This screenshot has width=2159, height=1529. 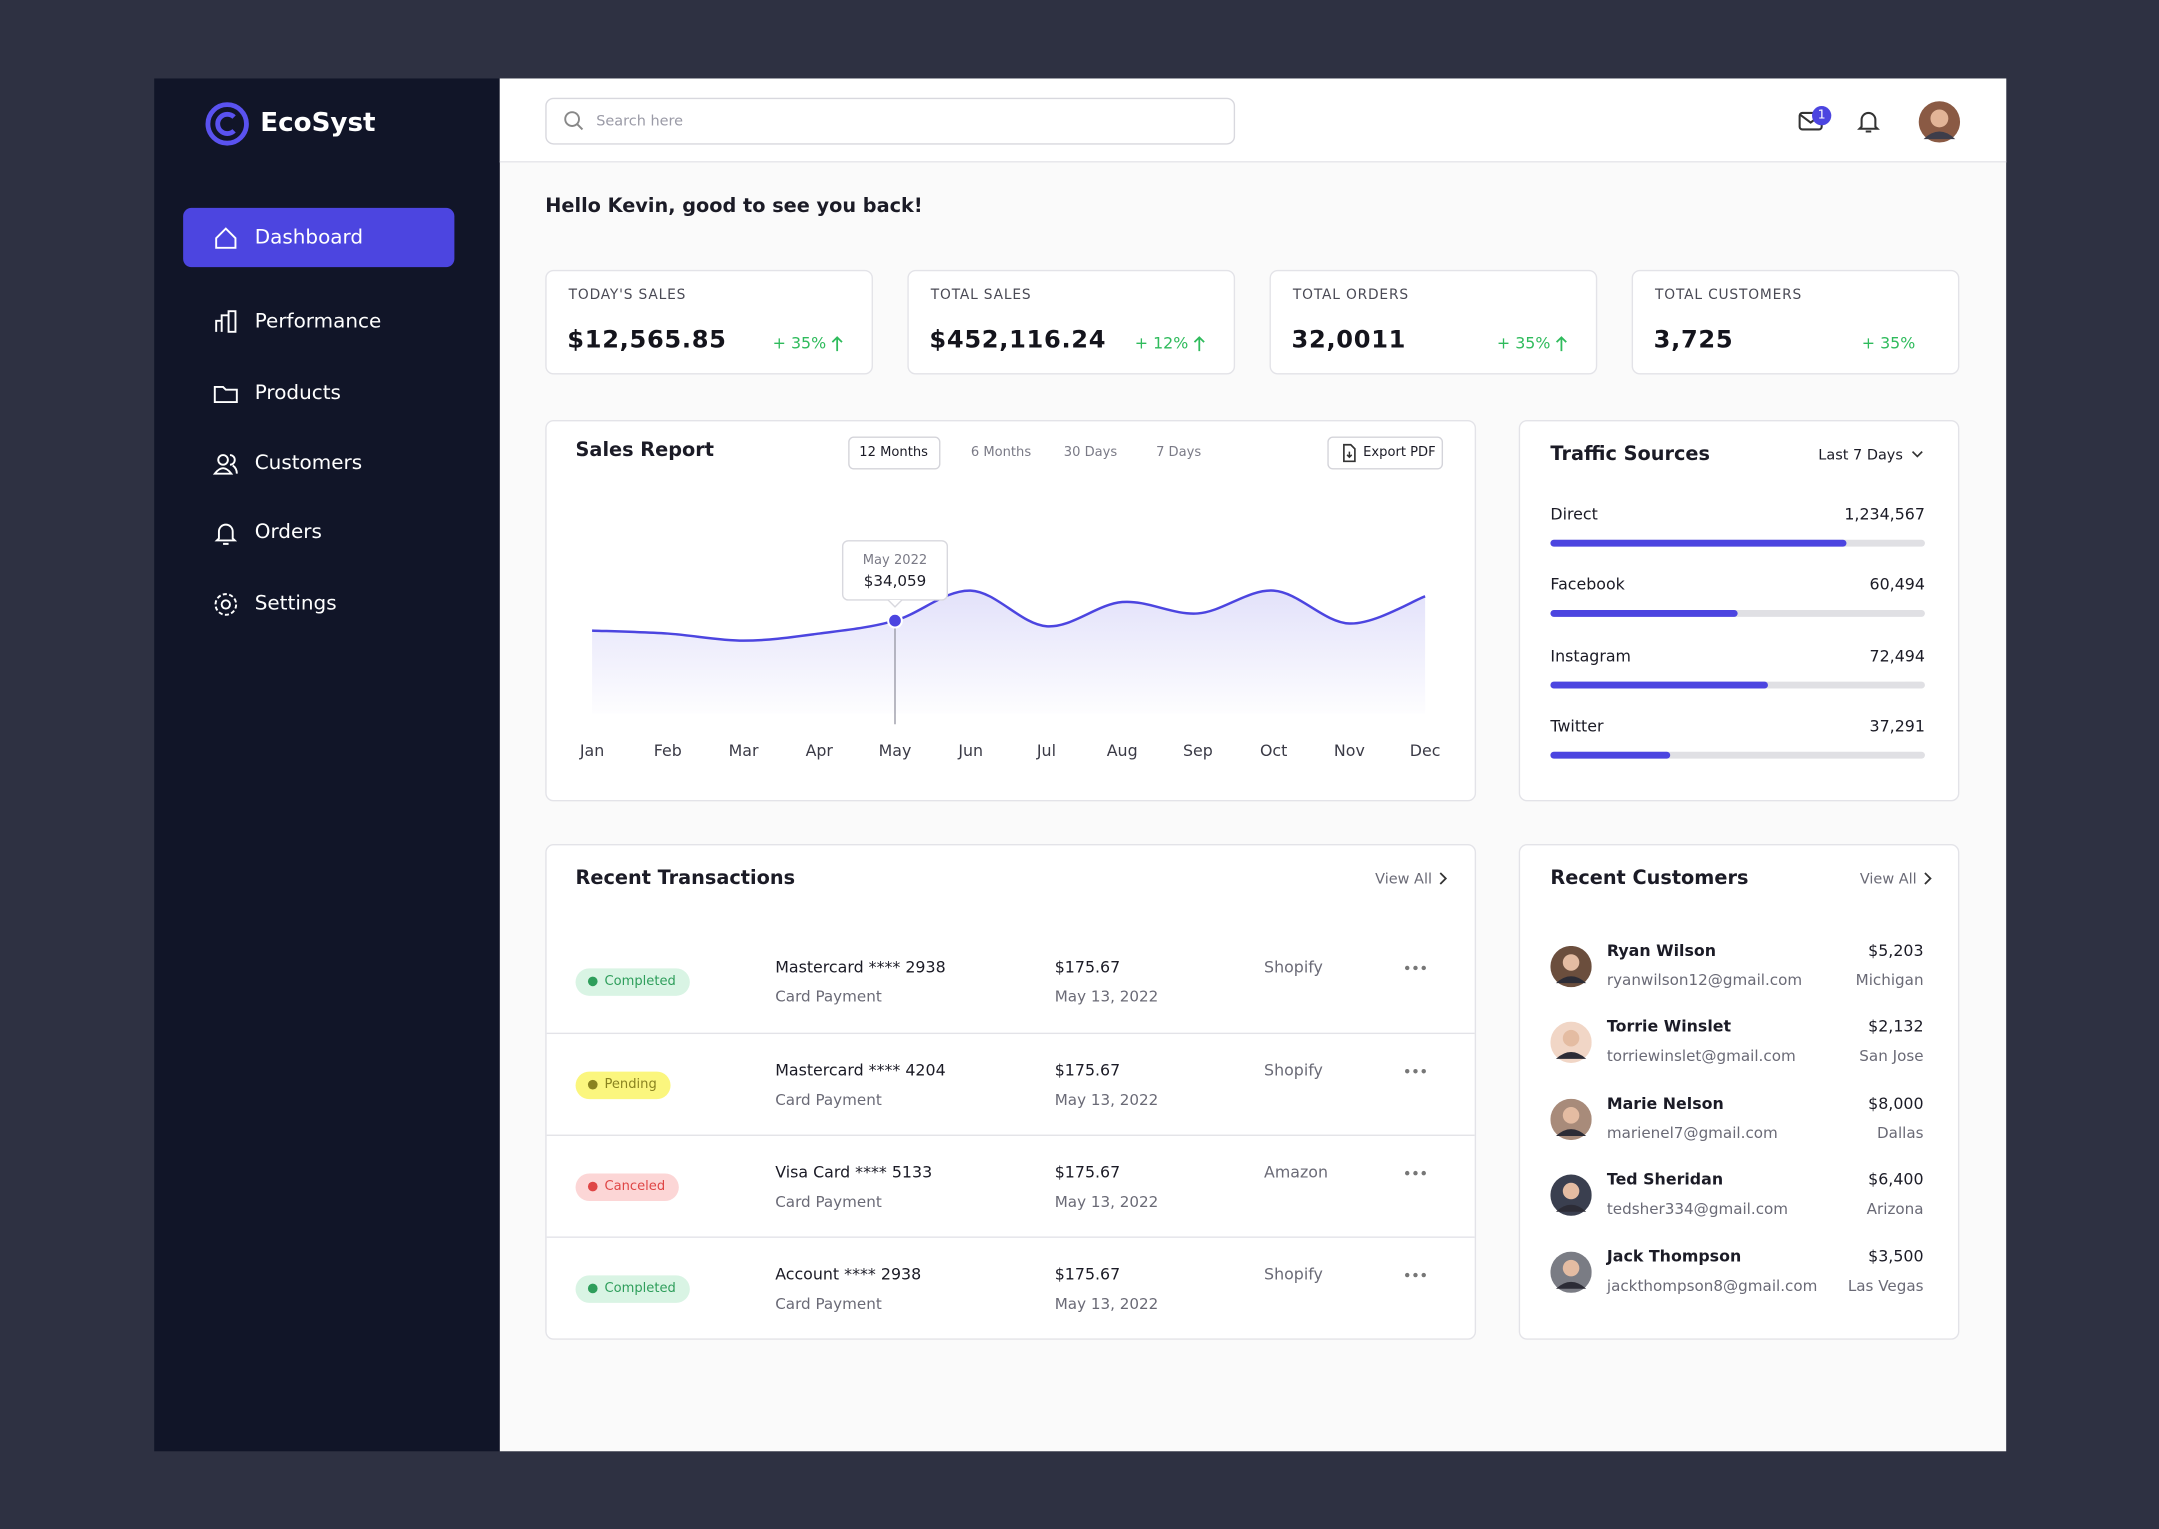 I want to click on nav-item: Customers, so click(x=308, y=463).